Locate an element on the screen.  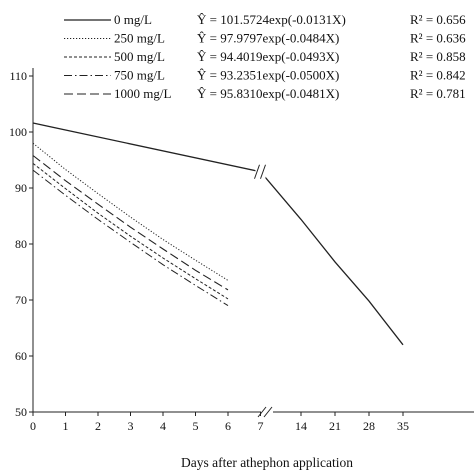
x-tick-label: 6 is located at coordinates (228, 426).